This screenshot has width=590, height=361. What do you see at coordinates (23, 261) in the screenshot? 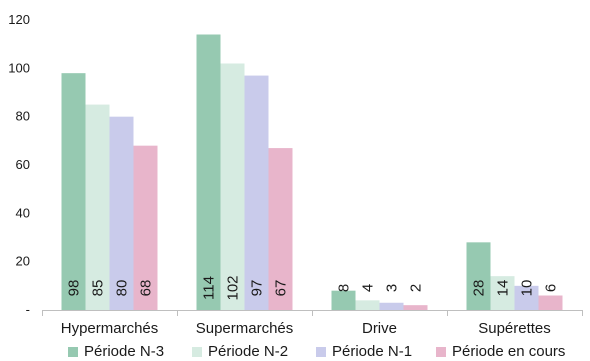
I see `y-tick-label: 20` at bounding box center [23, 261].